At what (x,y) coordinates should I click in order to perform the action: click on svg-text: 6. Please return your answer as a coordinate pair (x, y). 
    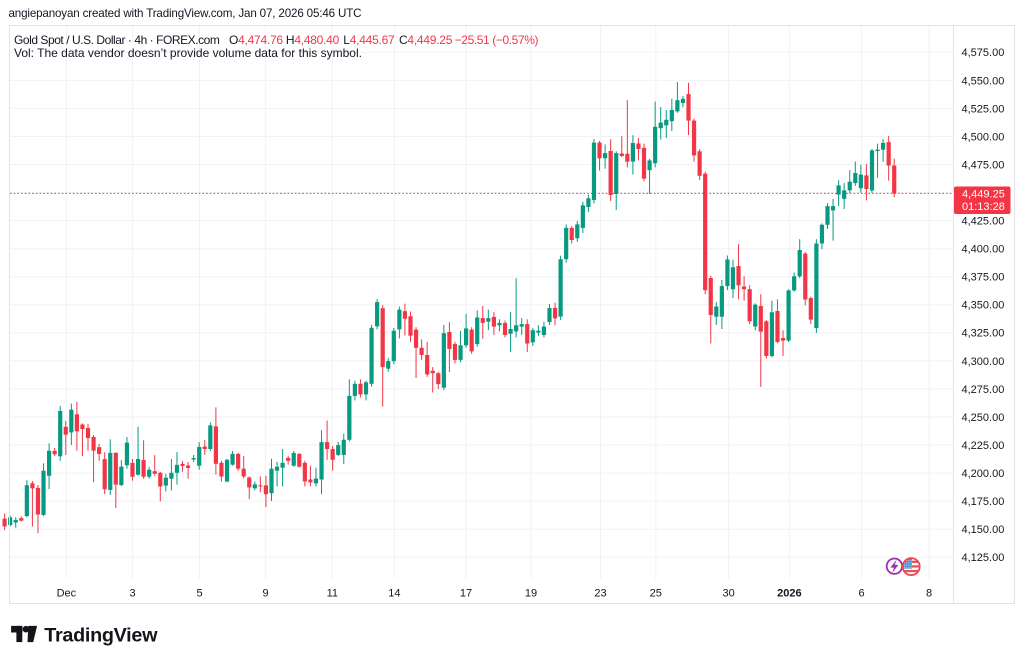
    Looking at the image, I should click on (861, 594).